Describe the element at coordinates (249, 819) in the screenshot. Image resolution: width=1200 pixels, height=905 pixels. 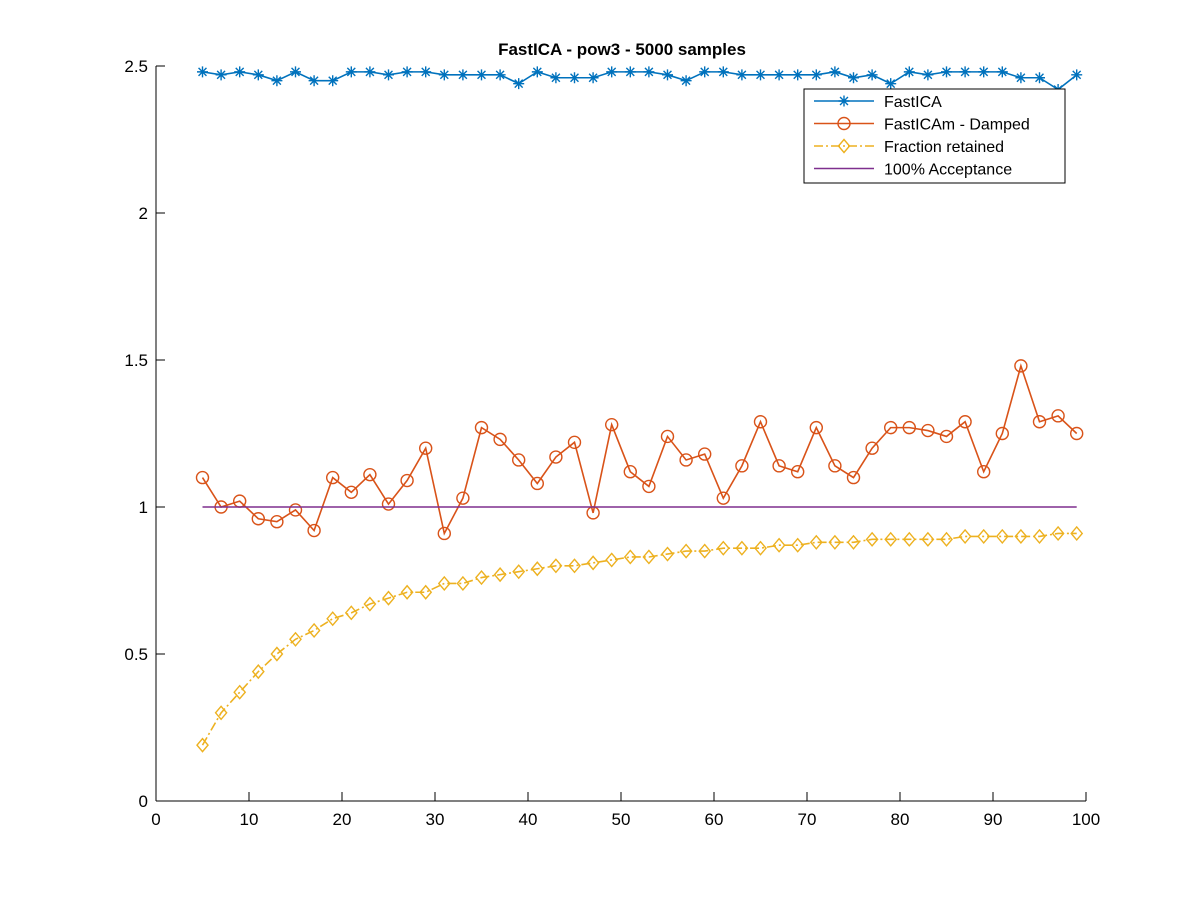
I see `x-tick-label: 10` at that location.